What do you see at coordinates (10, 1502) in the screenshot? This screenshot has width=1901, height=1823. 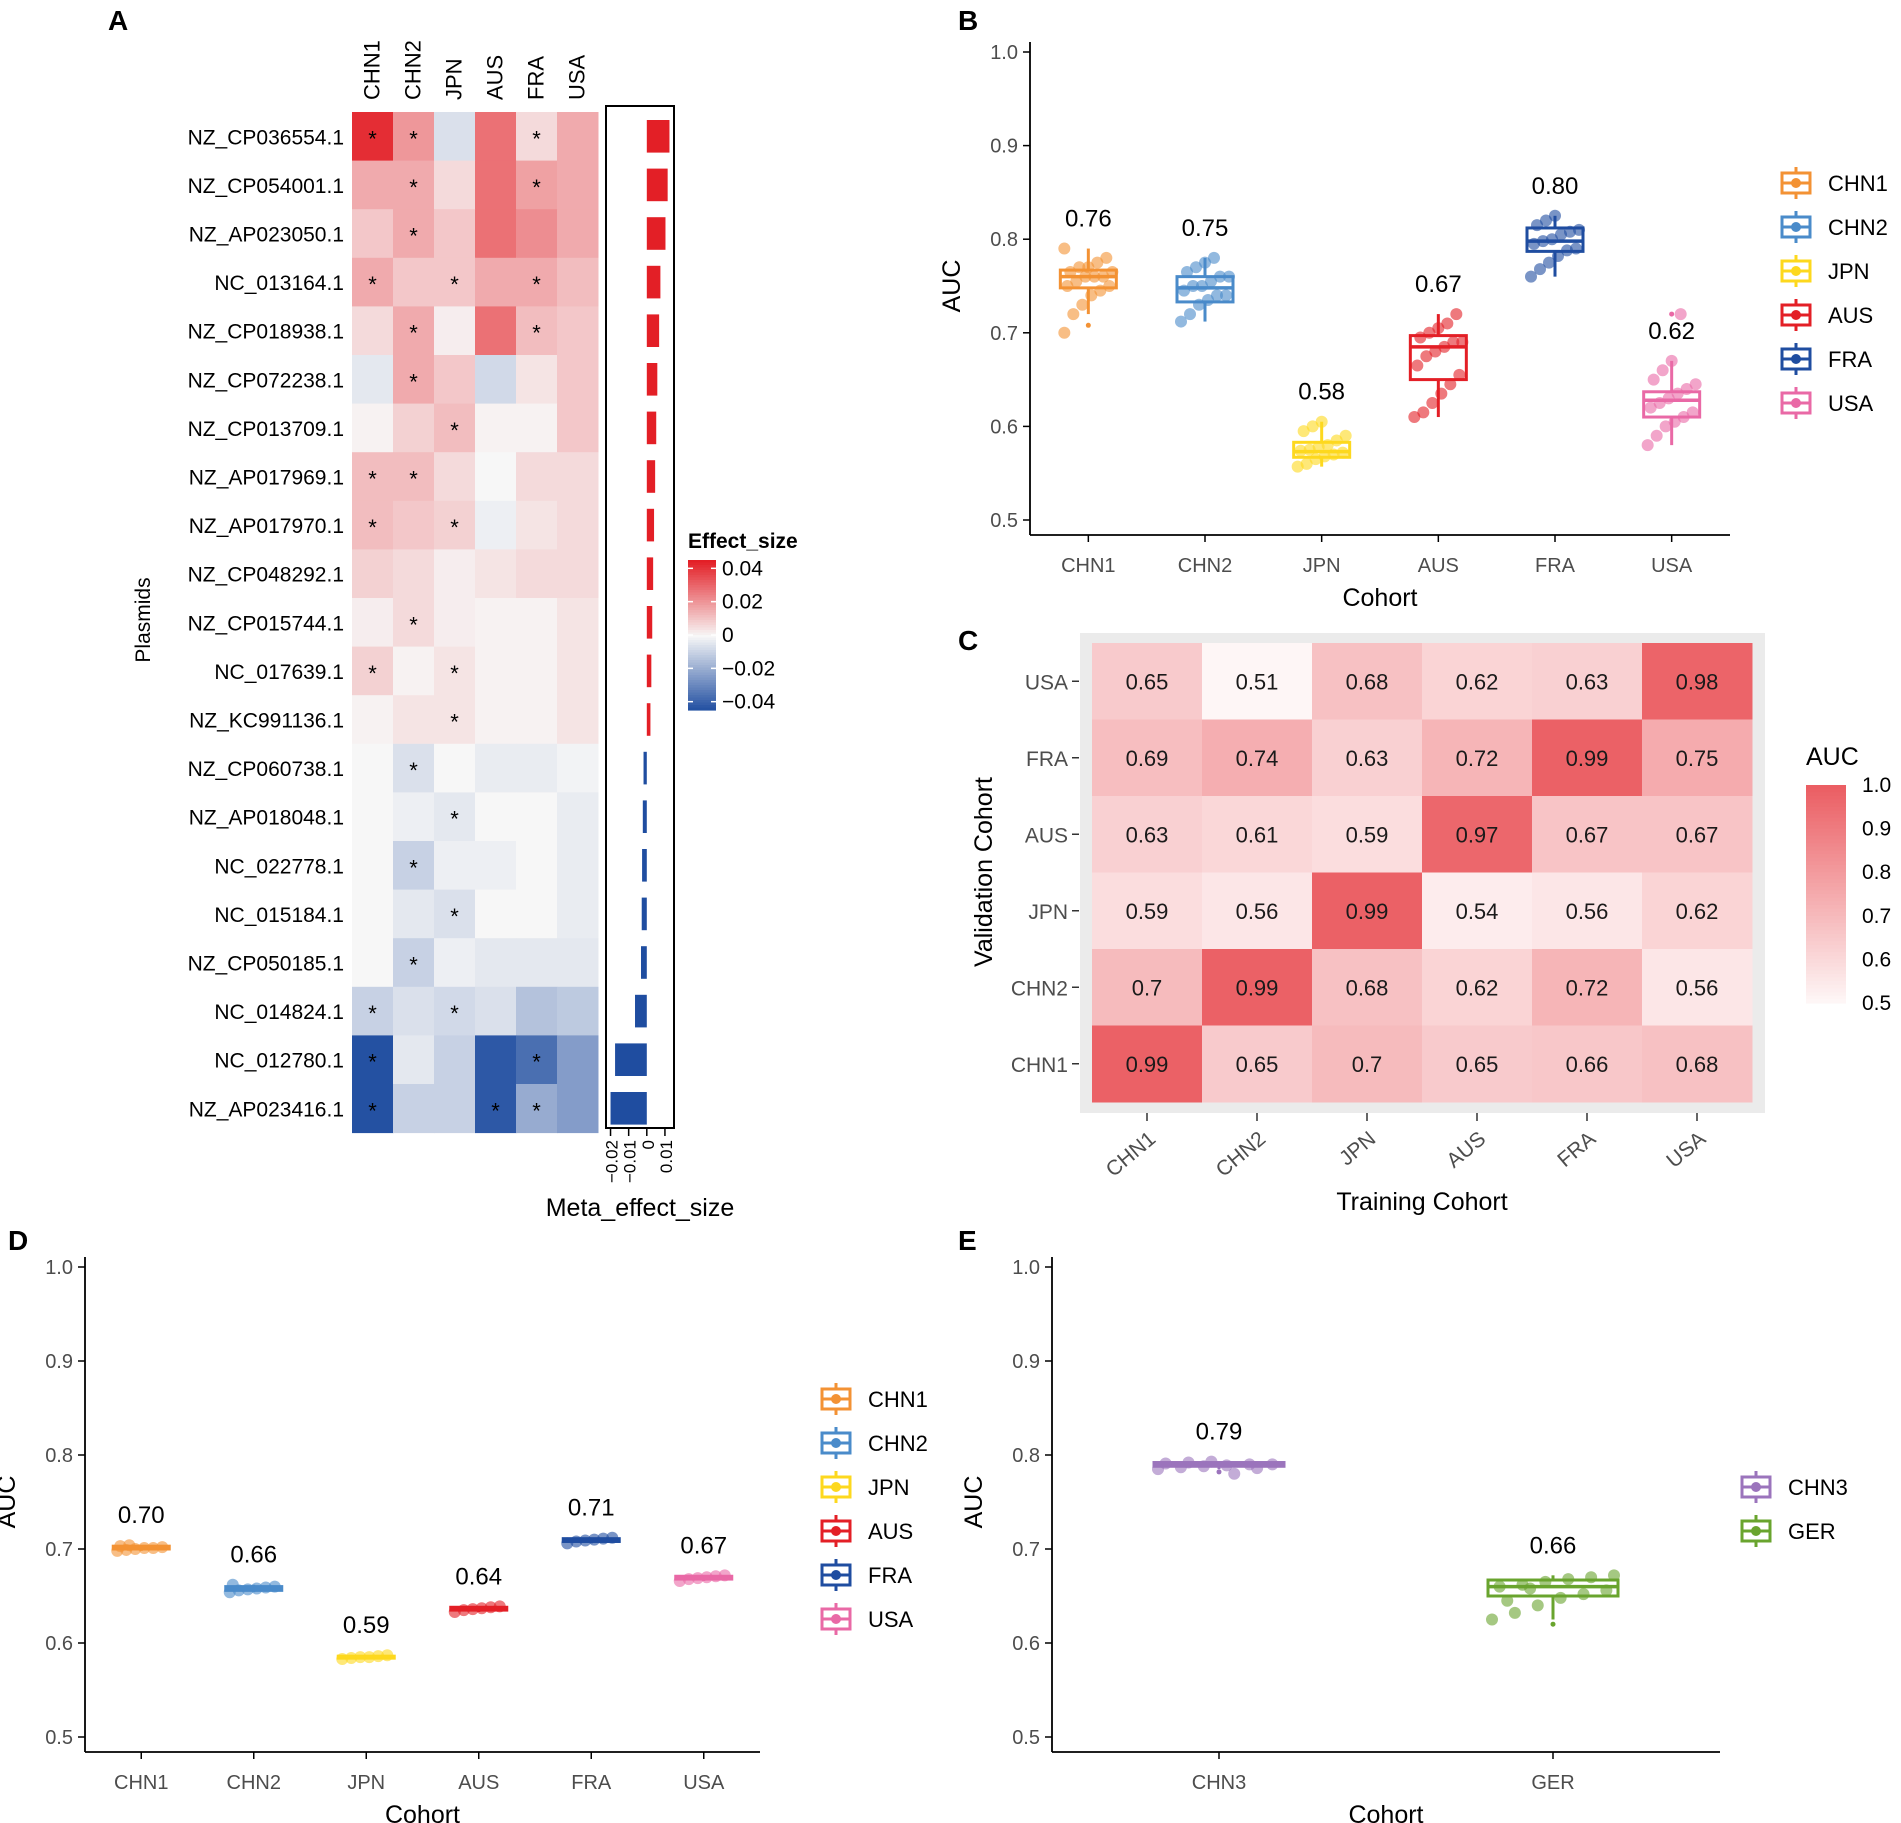 I see `y-axis-title: AUC` at bounding box center [10, 1502].